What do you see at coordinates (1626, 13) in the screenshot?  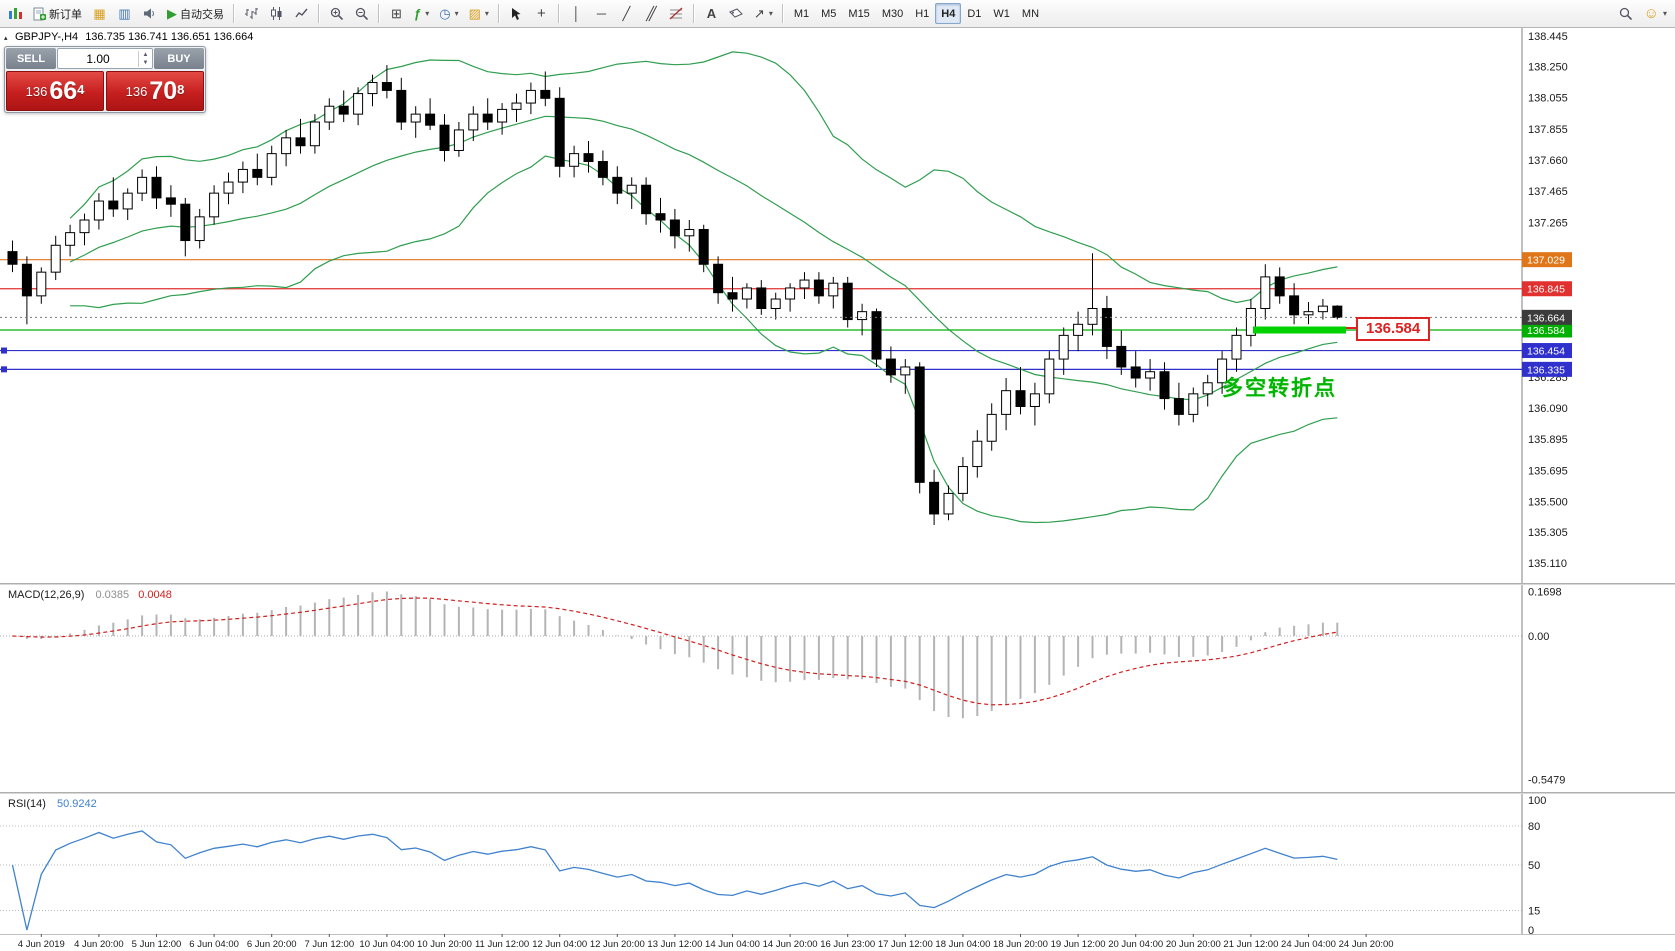 I see `search-button` at bounding box center [1626, 13].